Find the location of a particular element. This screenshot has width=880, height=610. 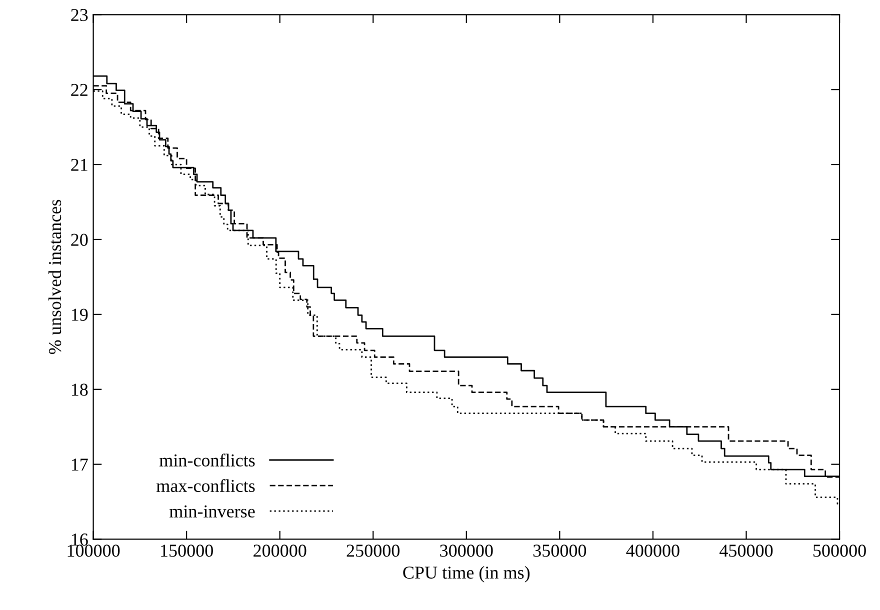

x-tick-label: 350000 is located at coordinates (559, 550).